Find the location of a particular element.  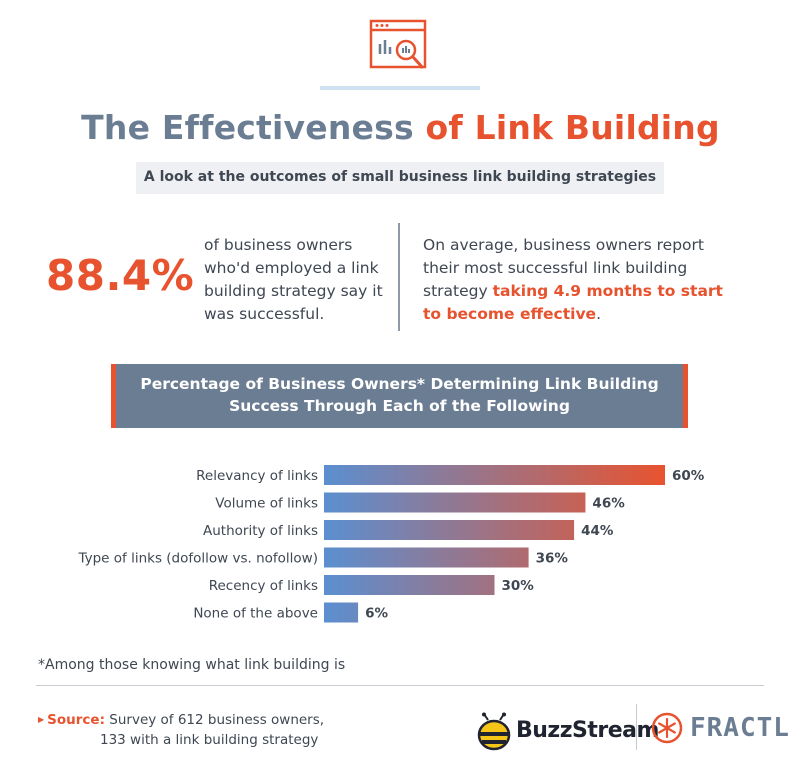

bar-value-label: 6% is located at coordinates (376, 614).